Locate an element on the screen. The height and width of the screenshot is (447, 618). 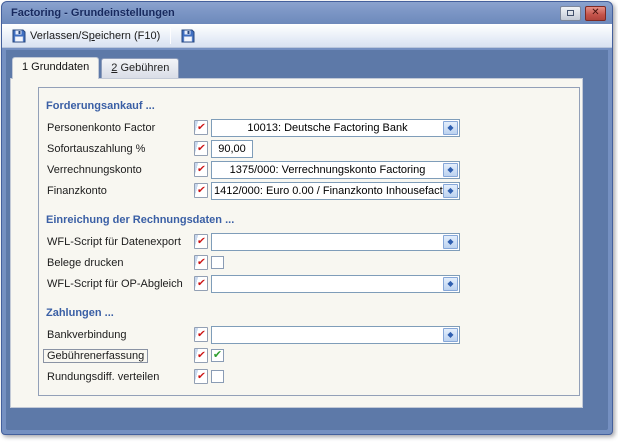
titlebar: Factoring - Grundeinstellungen ✕ is located at coordinates (307, 13).